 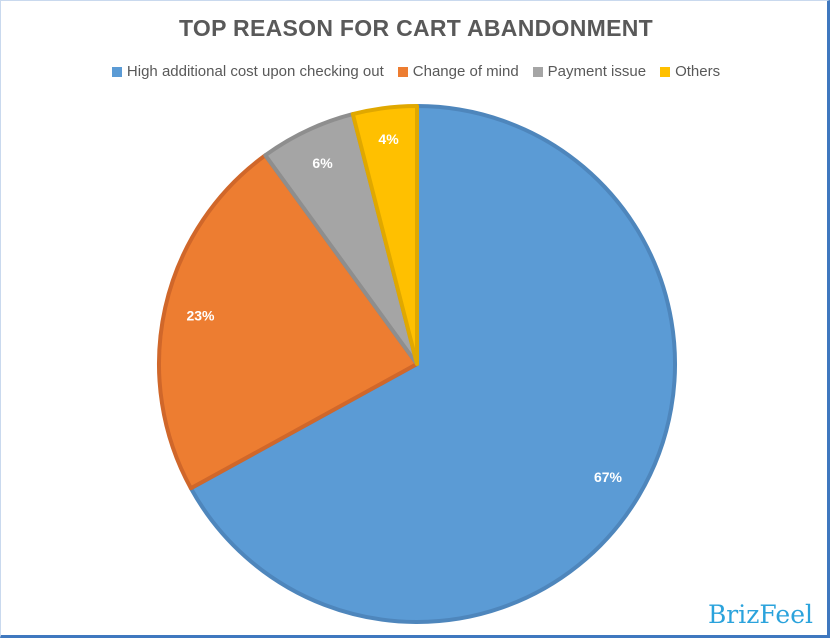 I want to click on legend-item-others: Others, so click(x=690, y=71).